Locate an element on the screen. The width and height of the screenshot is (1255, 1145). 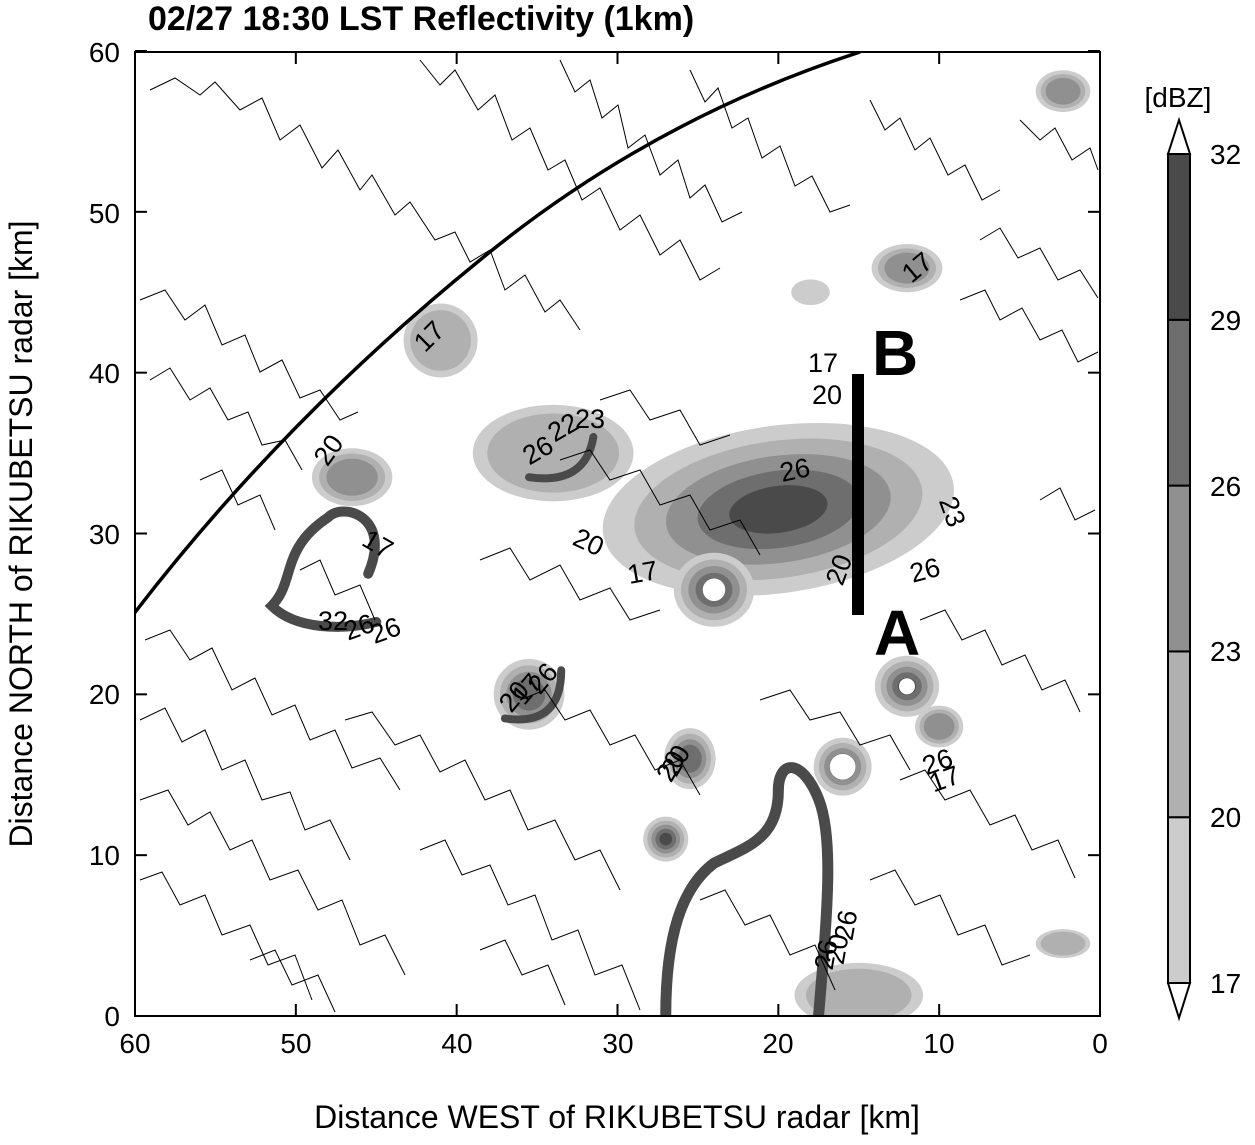
y-tick-label: 30 is located at coordinates (104, 534).